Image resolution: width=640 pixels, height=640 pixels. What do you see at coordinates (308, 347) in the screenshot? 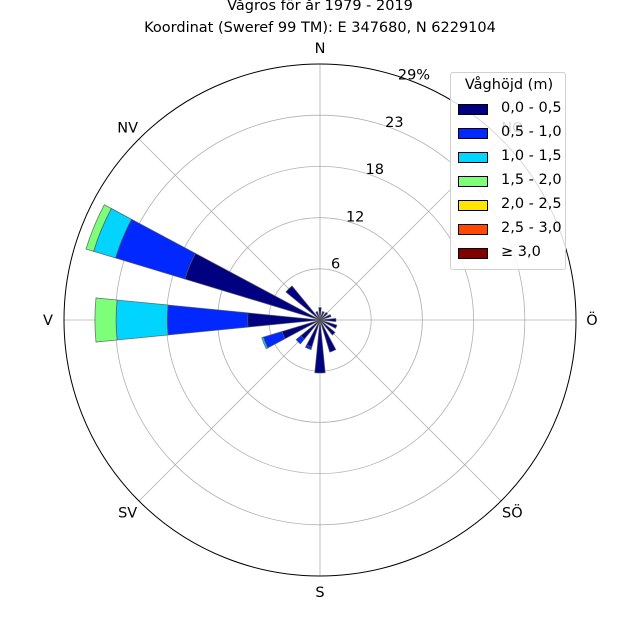
I see `bar-202.5-bin-1` at bounding box center [308, 347].